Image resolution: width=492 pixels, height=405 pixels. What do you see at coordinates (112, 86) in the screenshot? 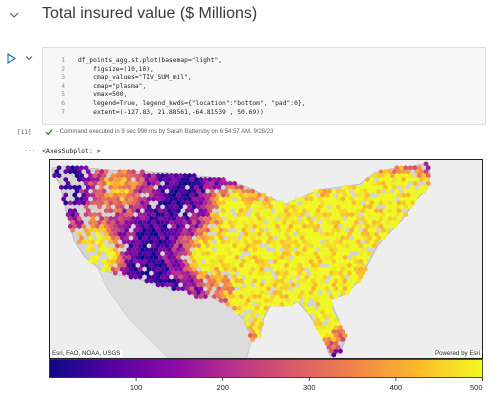
I see `code-text: cmap="plasma",` at bounding box center [112, 86].